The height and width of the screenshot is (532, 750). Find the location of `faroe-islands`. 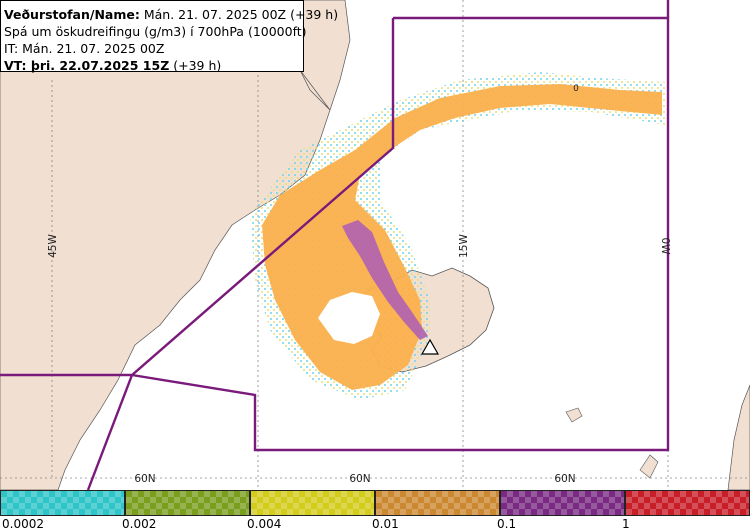

faroe-islands is located at coordinates (574, 415).